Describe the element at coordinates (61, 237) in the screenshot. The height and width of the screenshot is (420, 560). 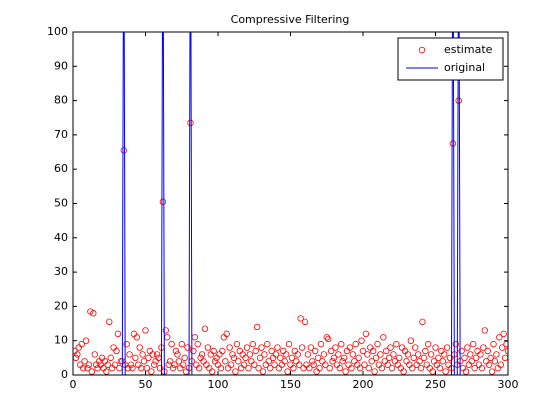
I see `y-tick-label: 40` at that location.